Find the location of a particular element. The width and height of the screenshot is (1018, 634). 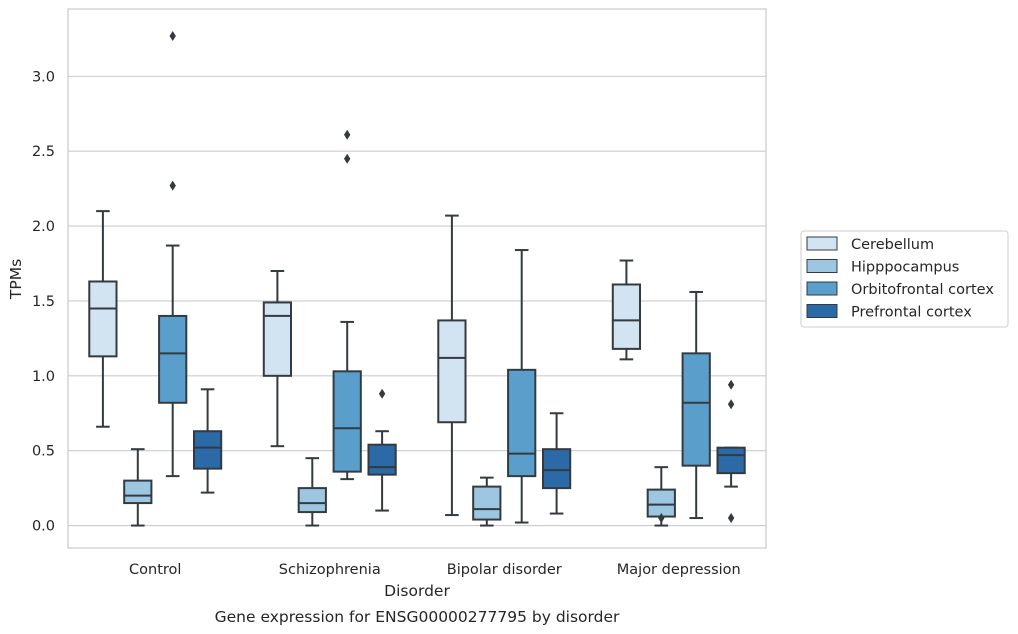

legend-frame is located at coordinates (904, 279).